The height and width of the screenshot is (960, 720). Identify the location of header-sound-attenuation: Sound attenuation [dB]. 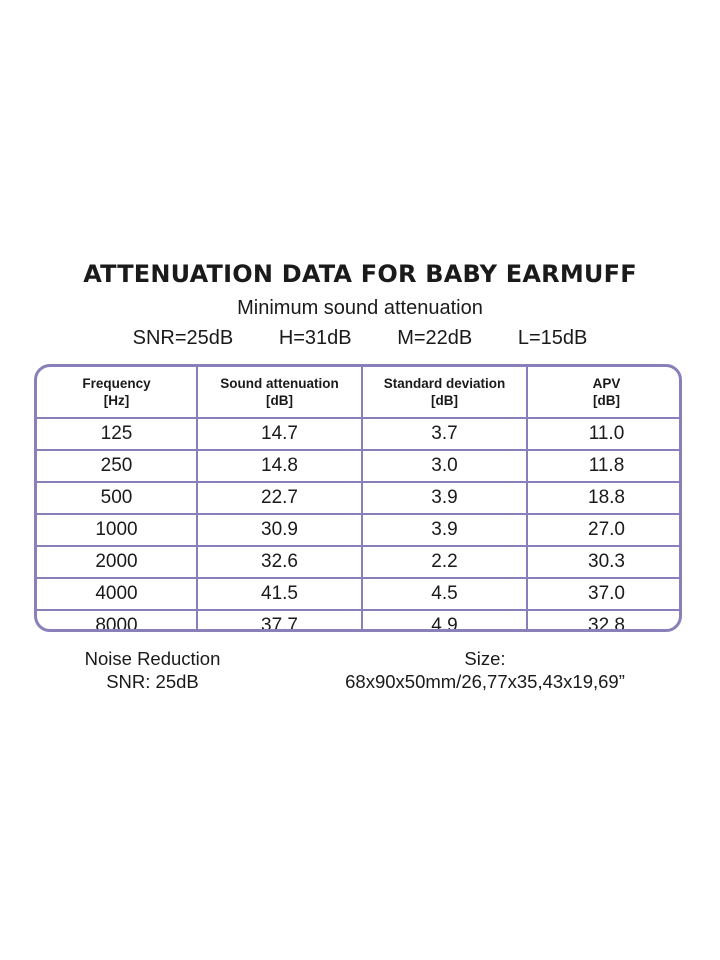
(279, 393).